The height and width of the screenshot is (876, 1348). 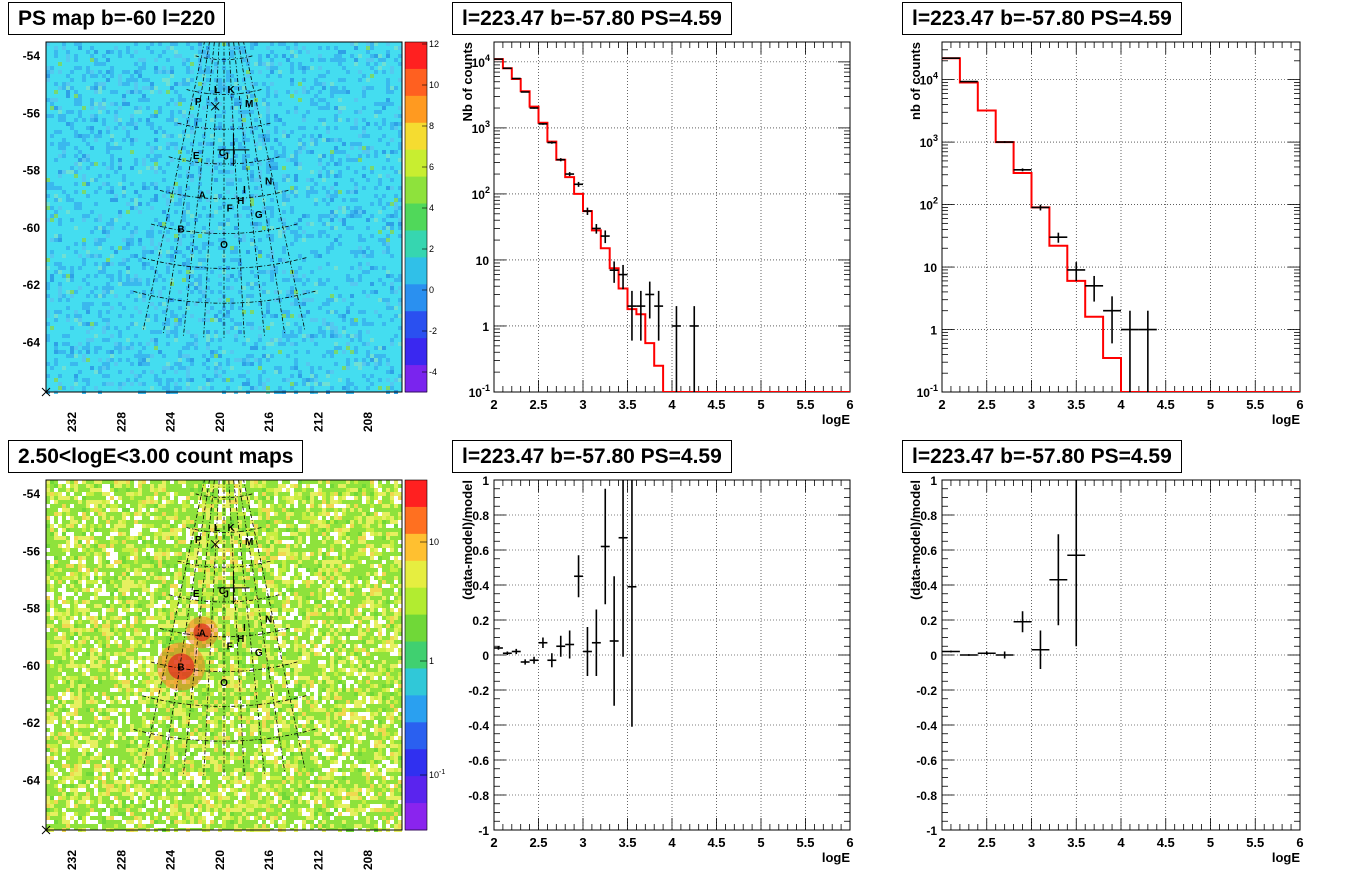 I want to click on longitude-tick-label: 212, so click(x=319, y=422).